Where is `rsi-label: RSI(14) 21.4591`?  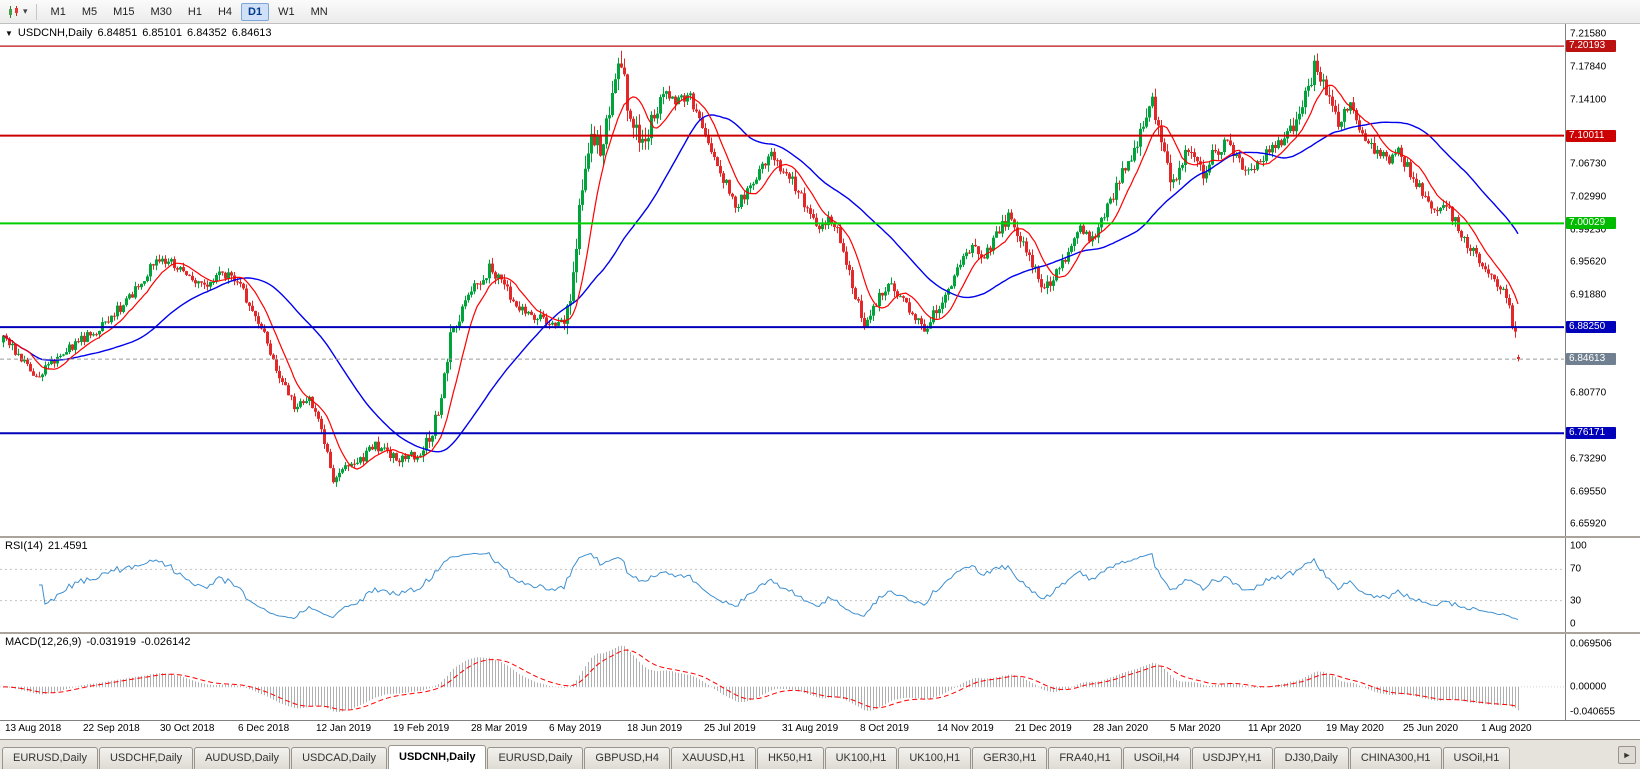 rsi-label: RSI(14) 21.4591 is located at coordinates (46, 546).